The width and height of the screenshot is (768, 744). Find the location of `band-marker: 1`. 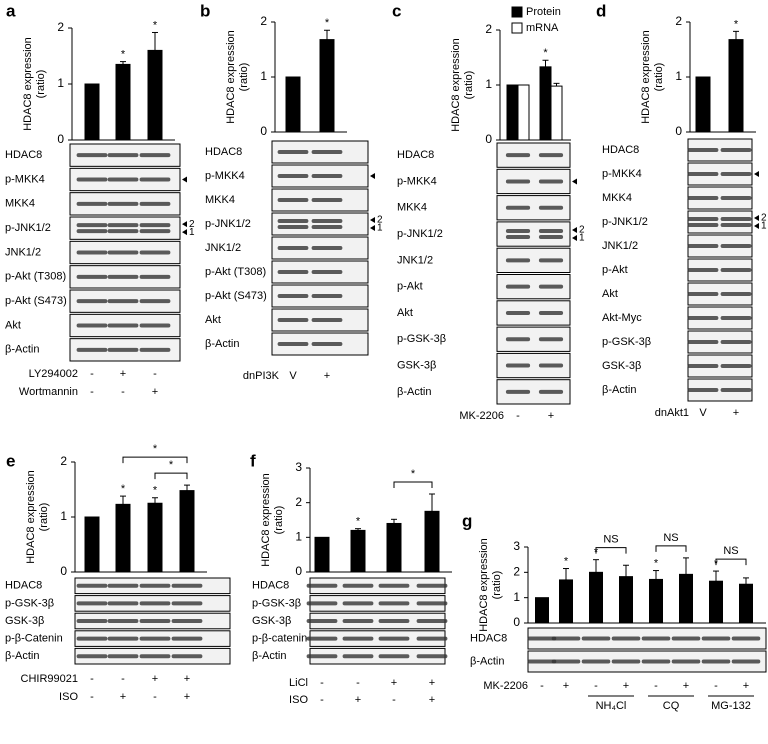

band-marker: 1 is located at coordinates (582, 238).